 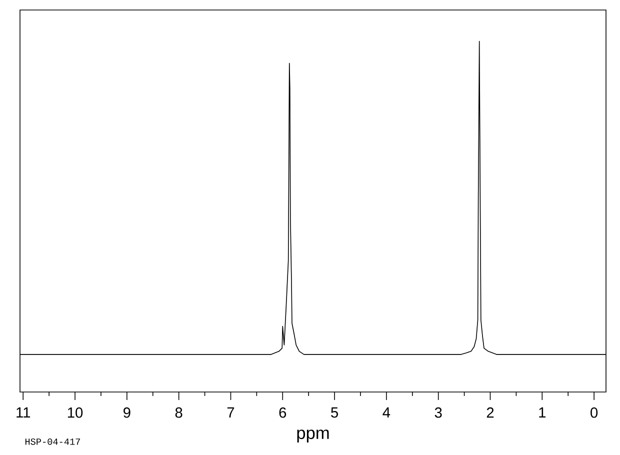 I want to click on x-tick-label: 11, so click(x=23, y=412).